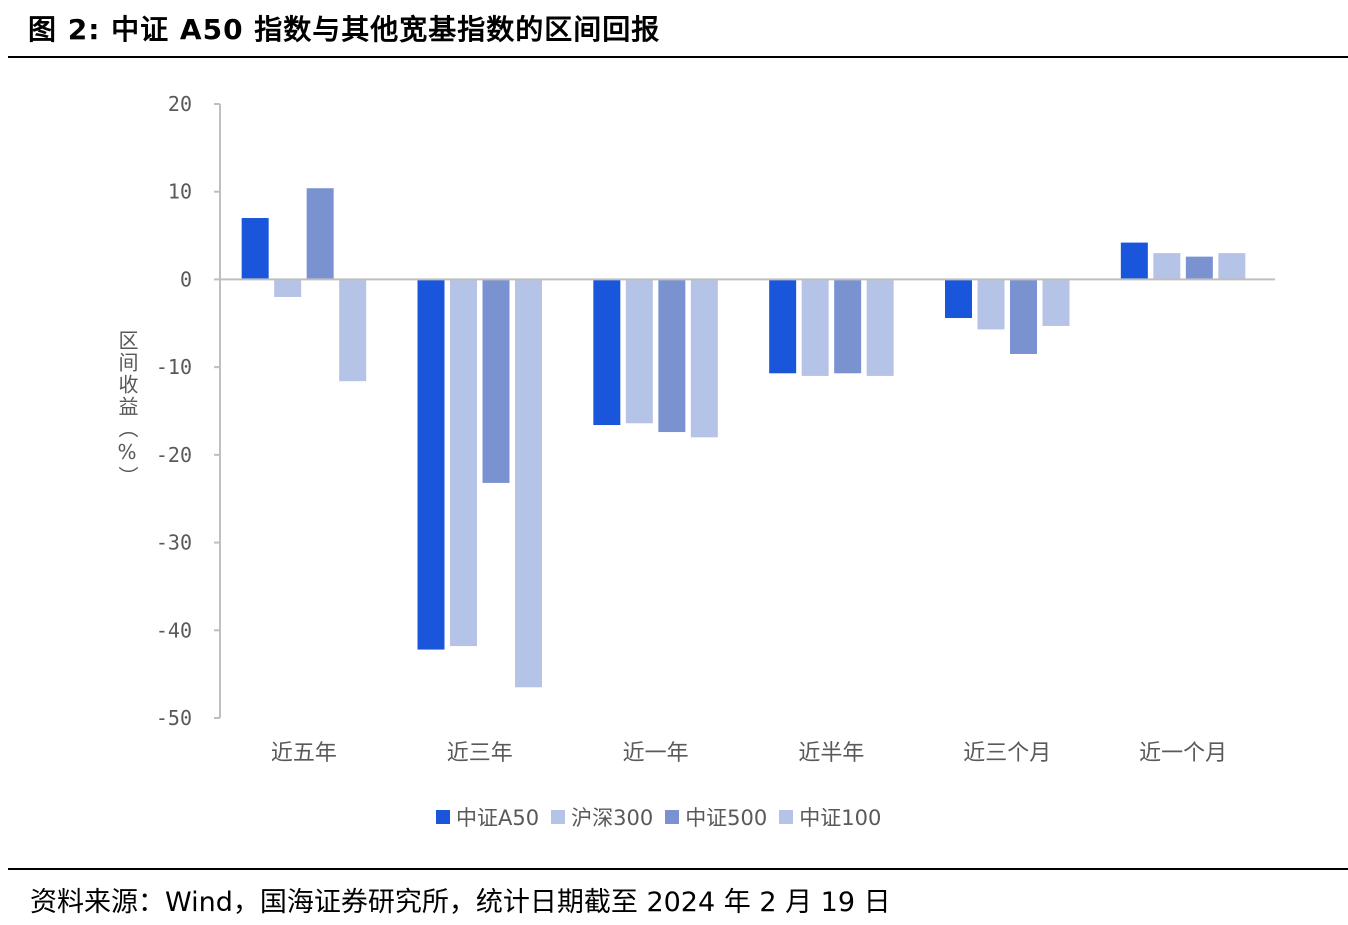 The image size is (1348, 925). What do you see at coordinates (174, 630) in the screenshot?
I see `y-tick-label: -40` at bounding box center [174, 630].